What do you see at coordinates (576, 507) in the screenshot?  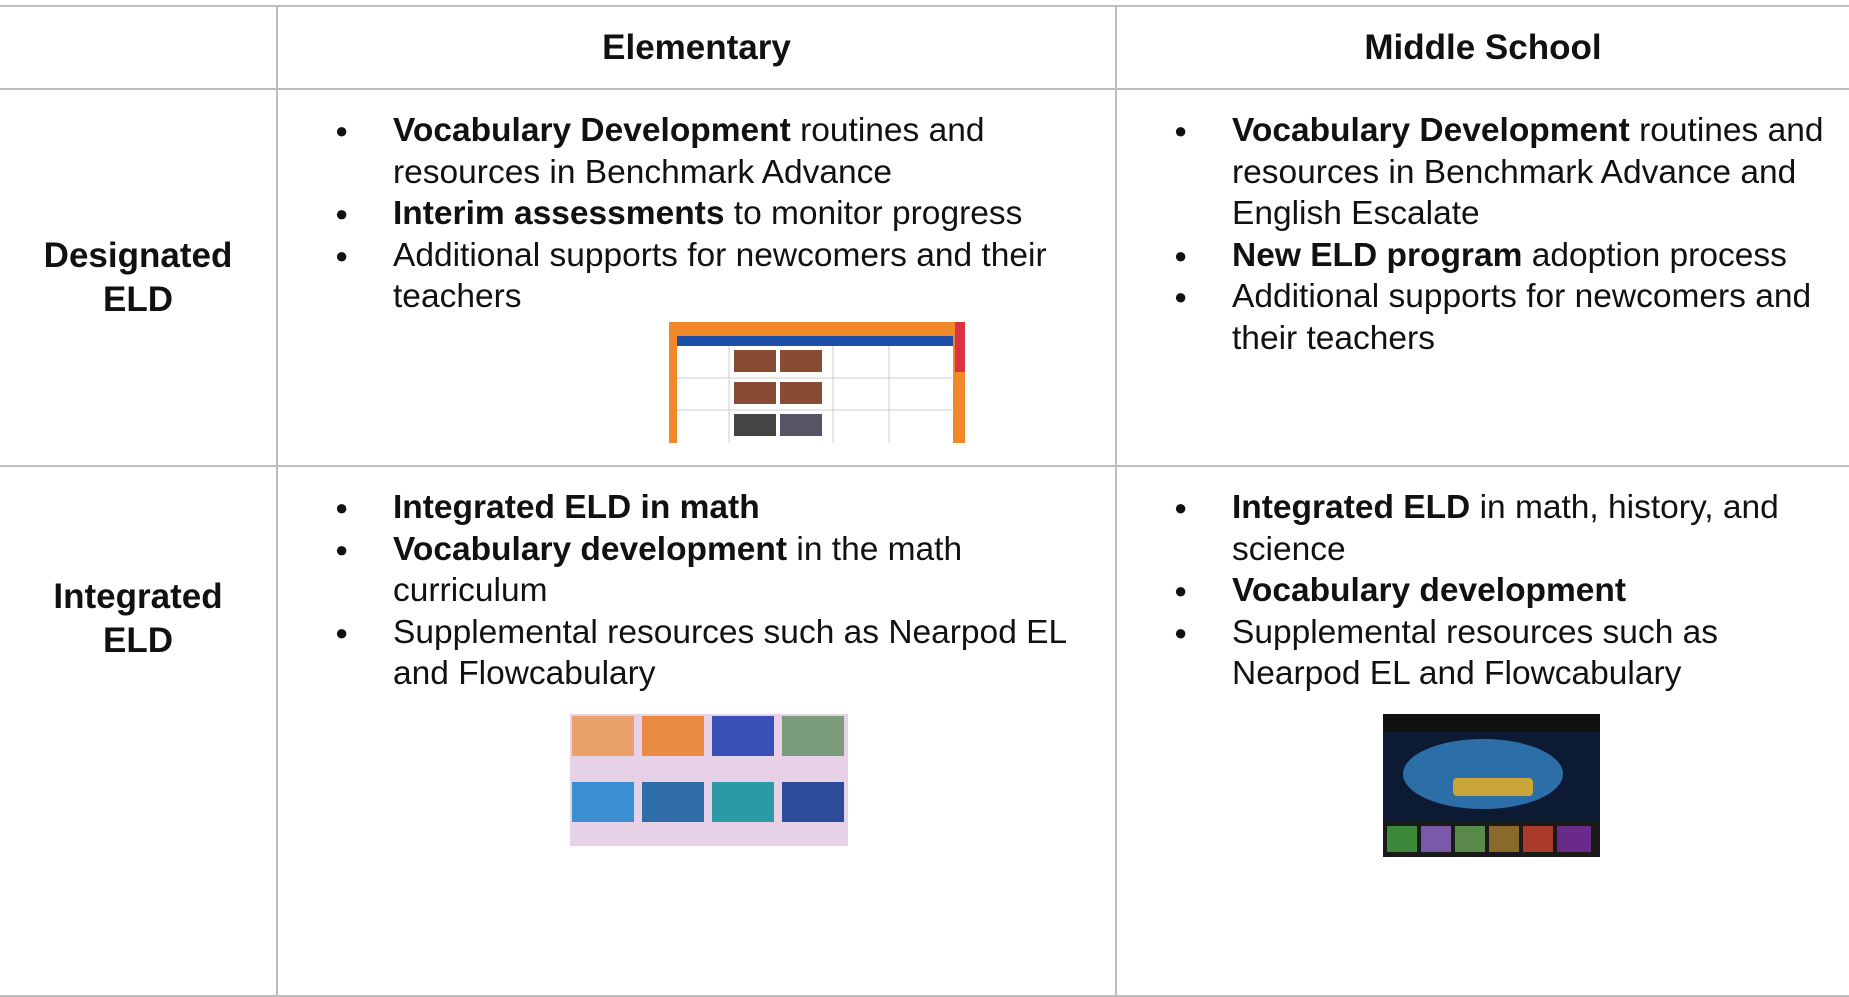 I see `bold-text: Integrated ELD in math` at bounding box center [576, 507].